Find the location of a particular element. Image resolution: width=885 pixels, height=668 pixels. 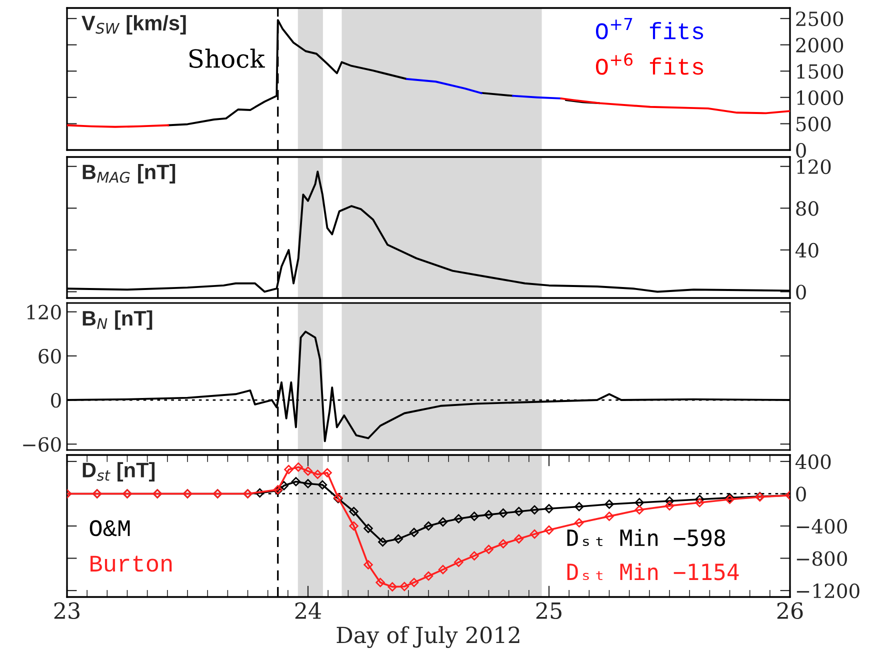

x-axis-title: Day of July 2012 is located at coordinates (428, 637).